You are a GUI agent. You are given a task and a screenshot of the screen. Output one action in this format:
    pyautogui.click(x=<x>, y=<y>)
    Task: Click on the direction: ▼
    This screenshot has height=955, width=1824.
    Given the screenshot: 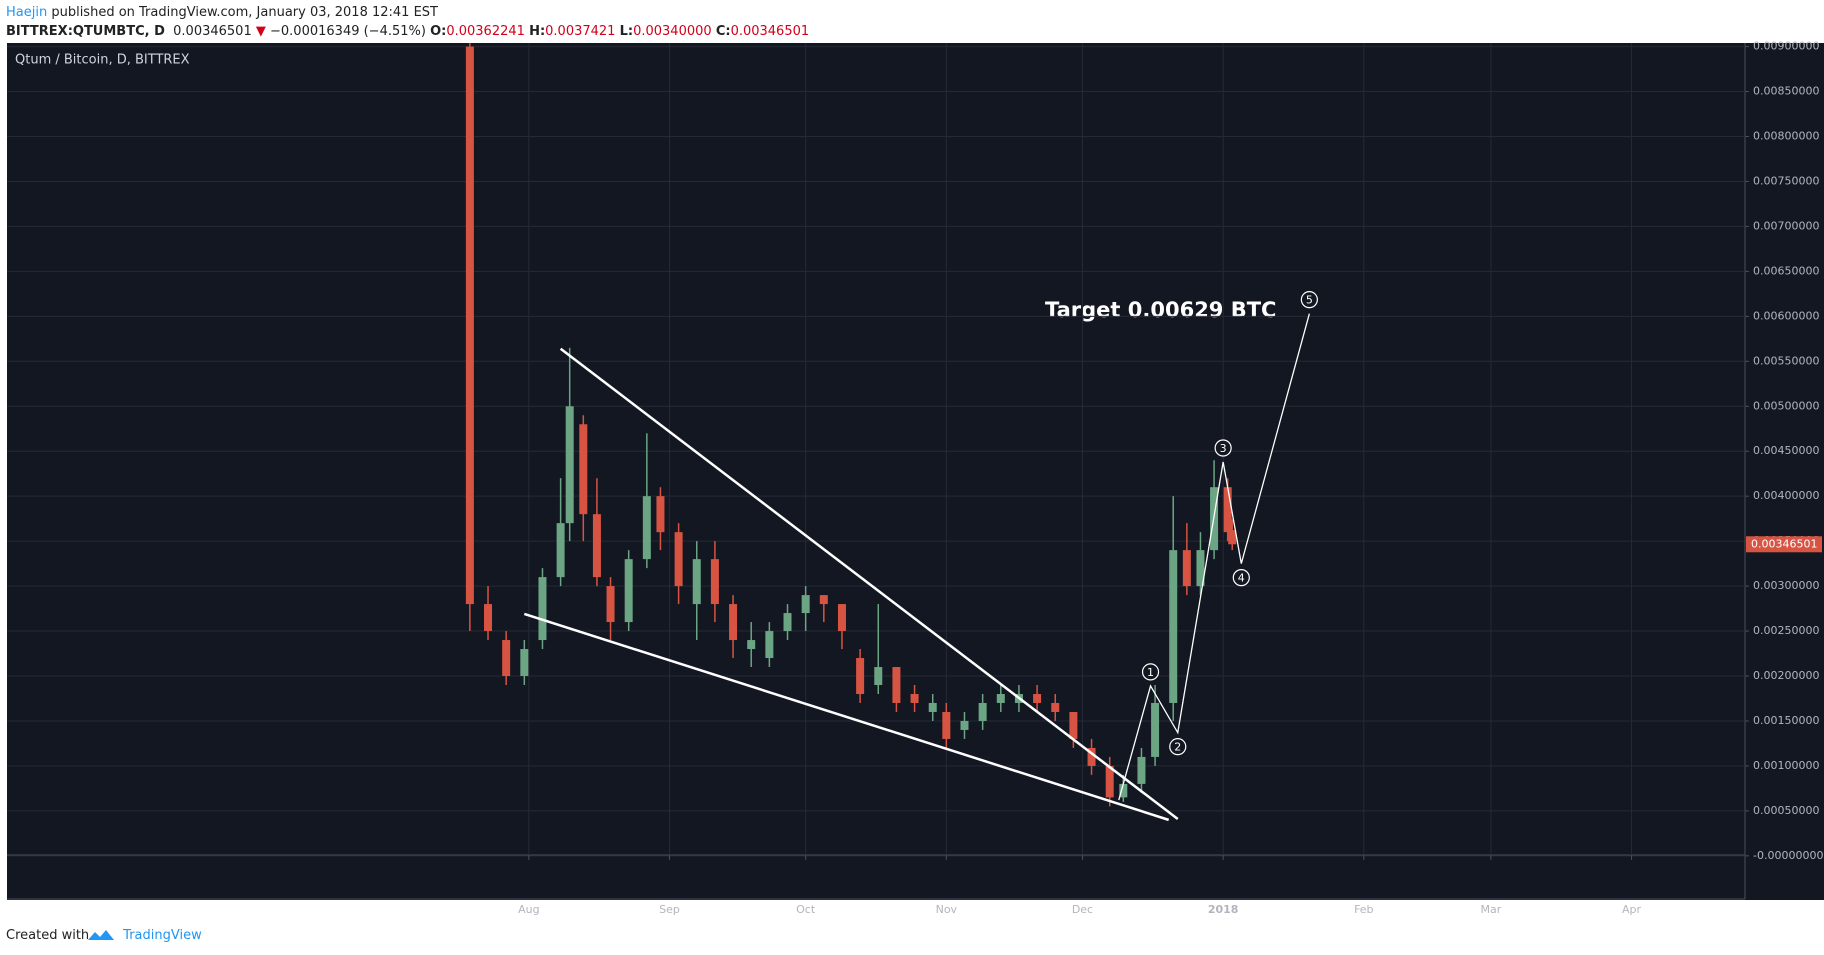 What is the action you would take?
    pyautogui.click(x=260, y=31)
    